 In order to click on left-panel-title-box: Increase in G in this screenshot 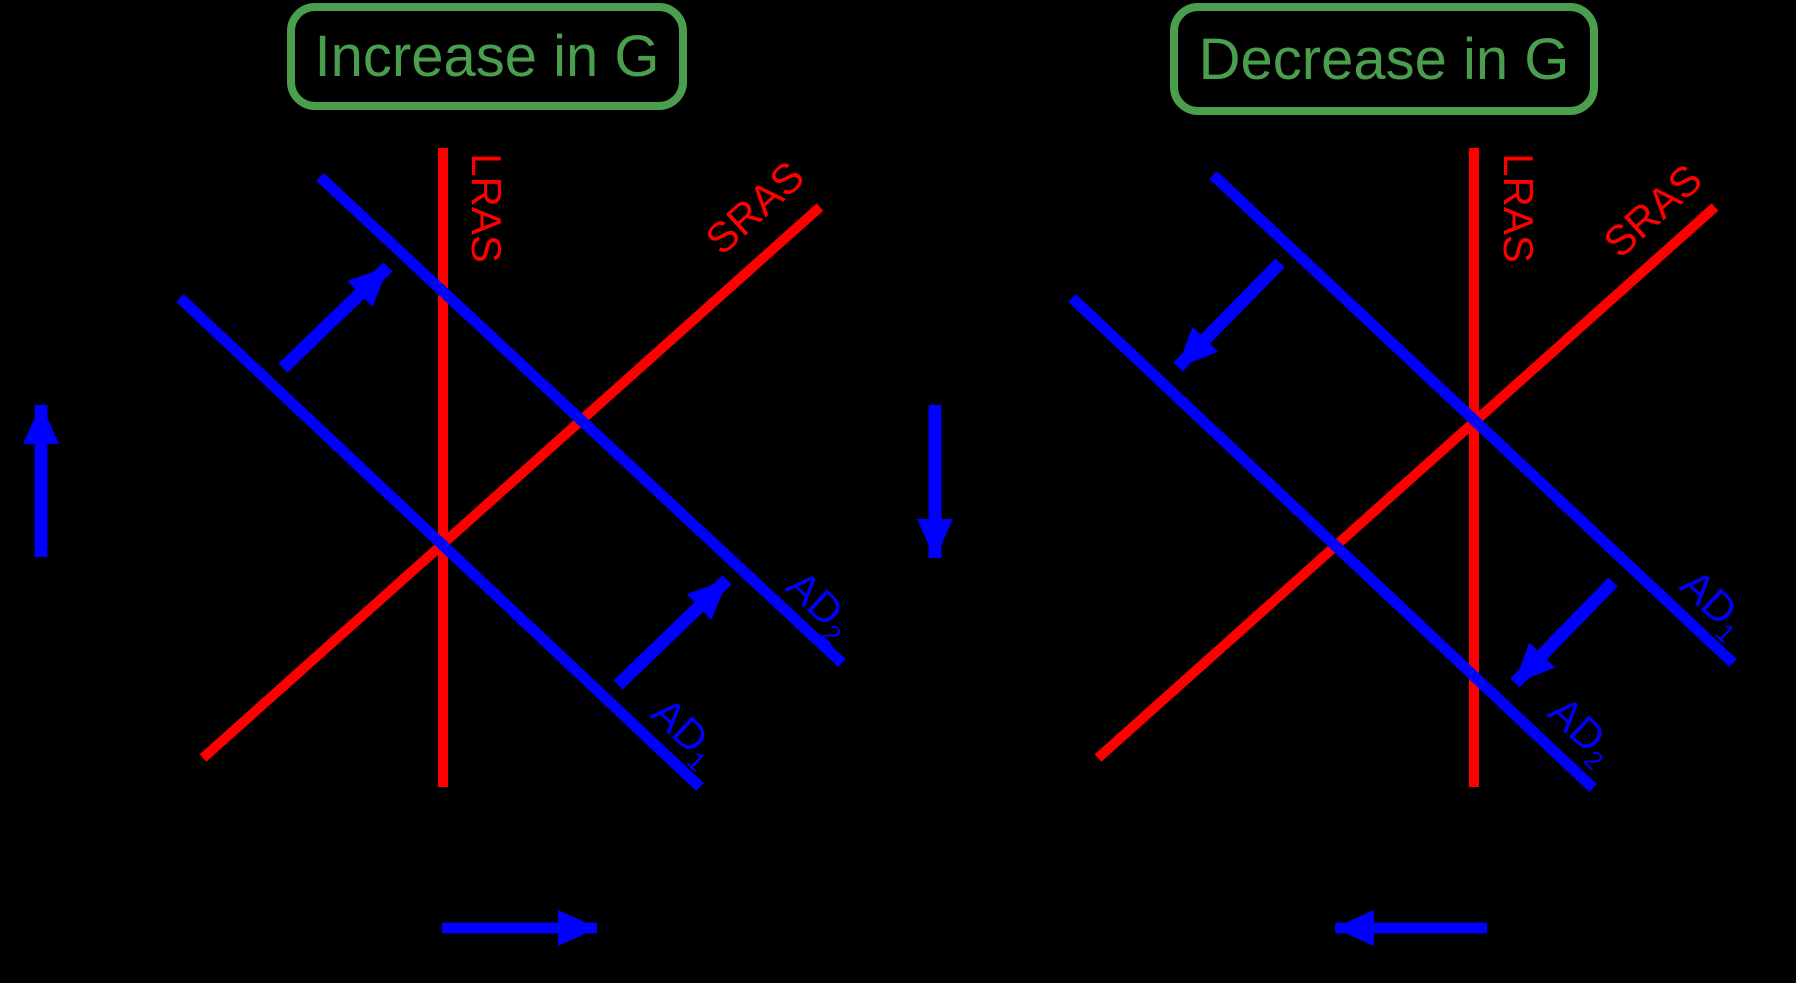, I will do `click(487, 56)`.